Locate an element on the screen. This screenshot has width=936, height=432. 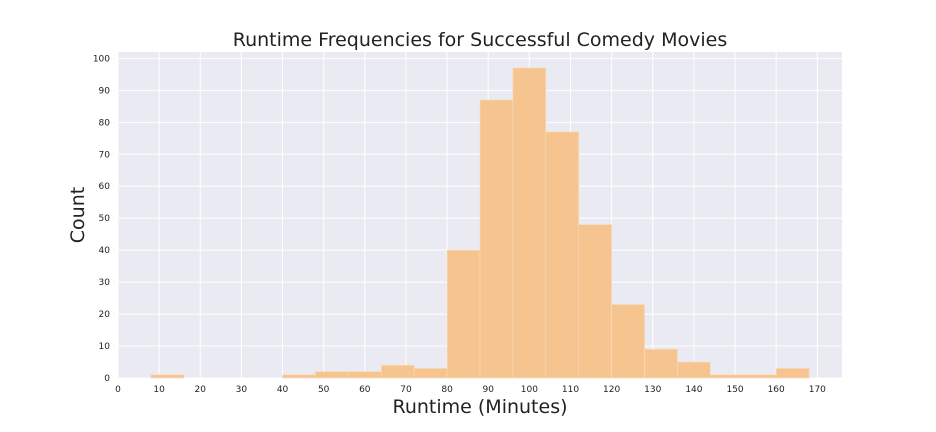
y-axis-label: Count is located at coordinates (78, 215).